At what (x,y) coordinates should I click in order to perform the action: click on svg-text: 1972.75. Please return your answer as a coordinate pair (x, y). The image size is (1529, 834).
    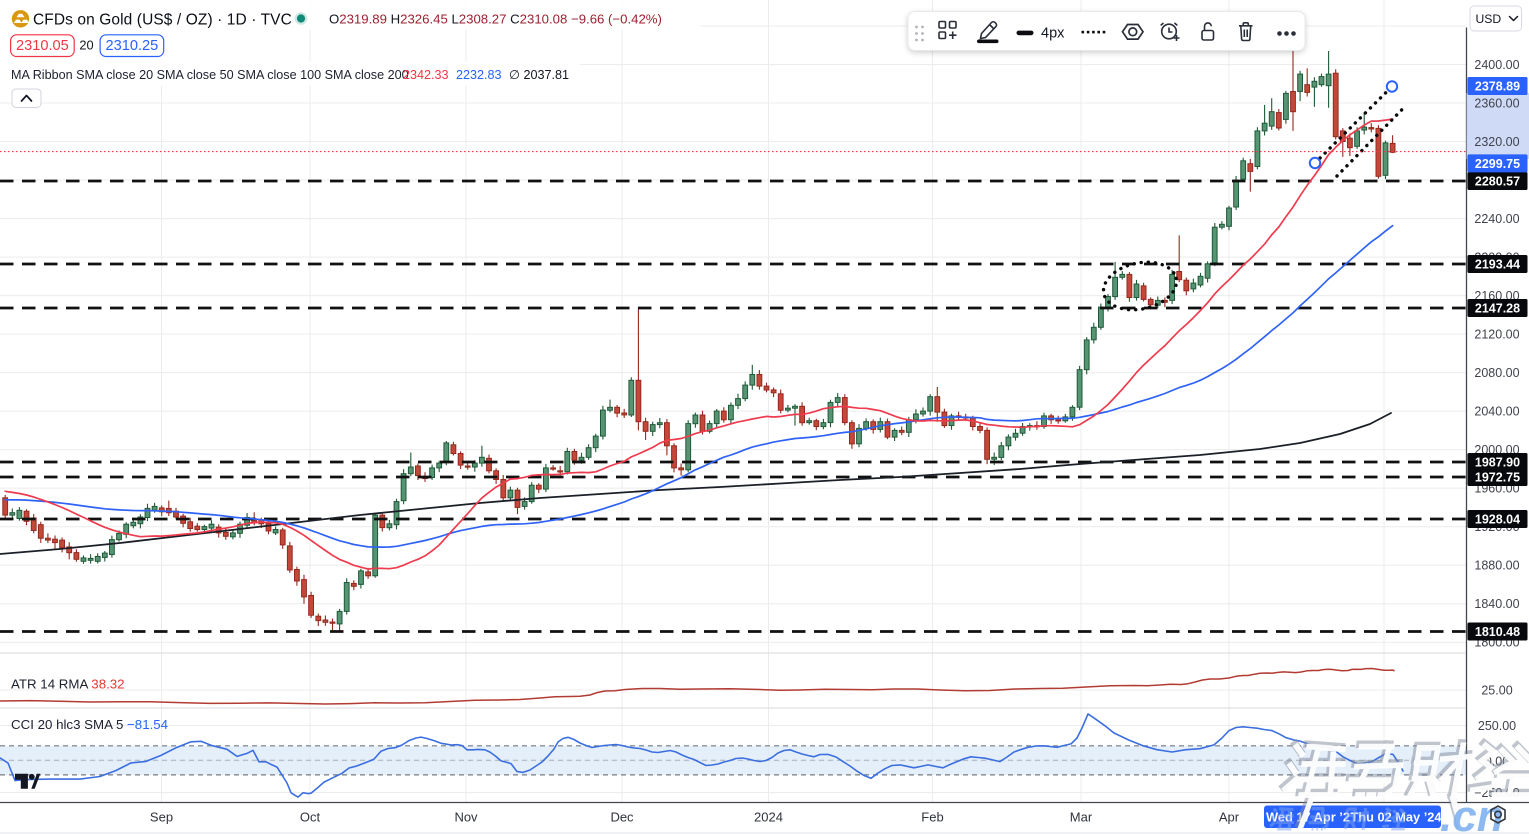
    Looking at the image, I should click on (1497, 477).